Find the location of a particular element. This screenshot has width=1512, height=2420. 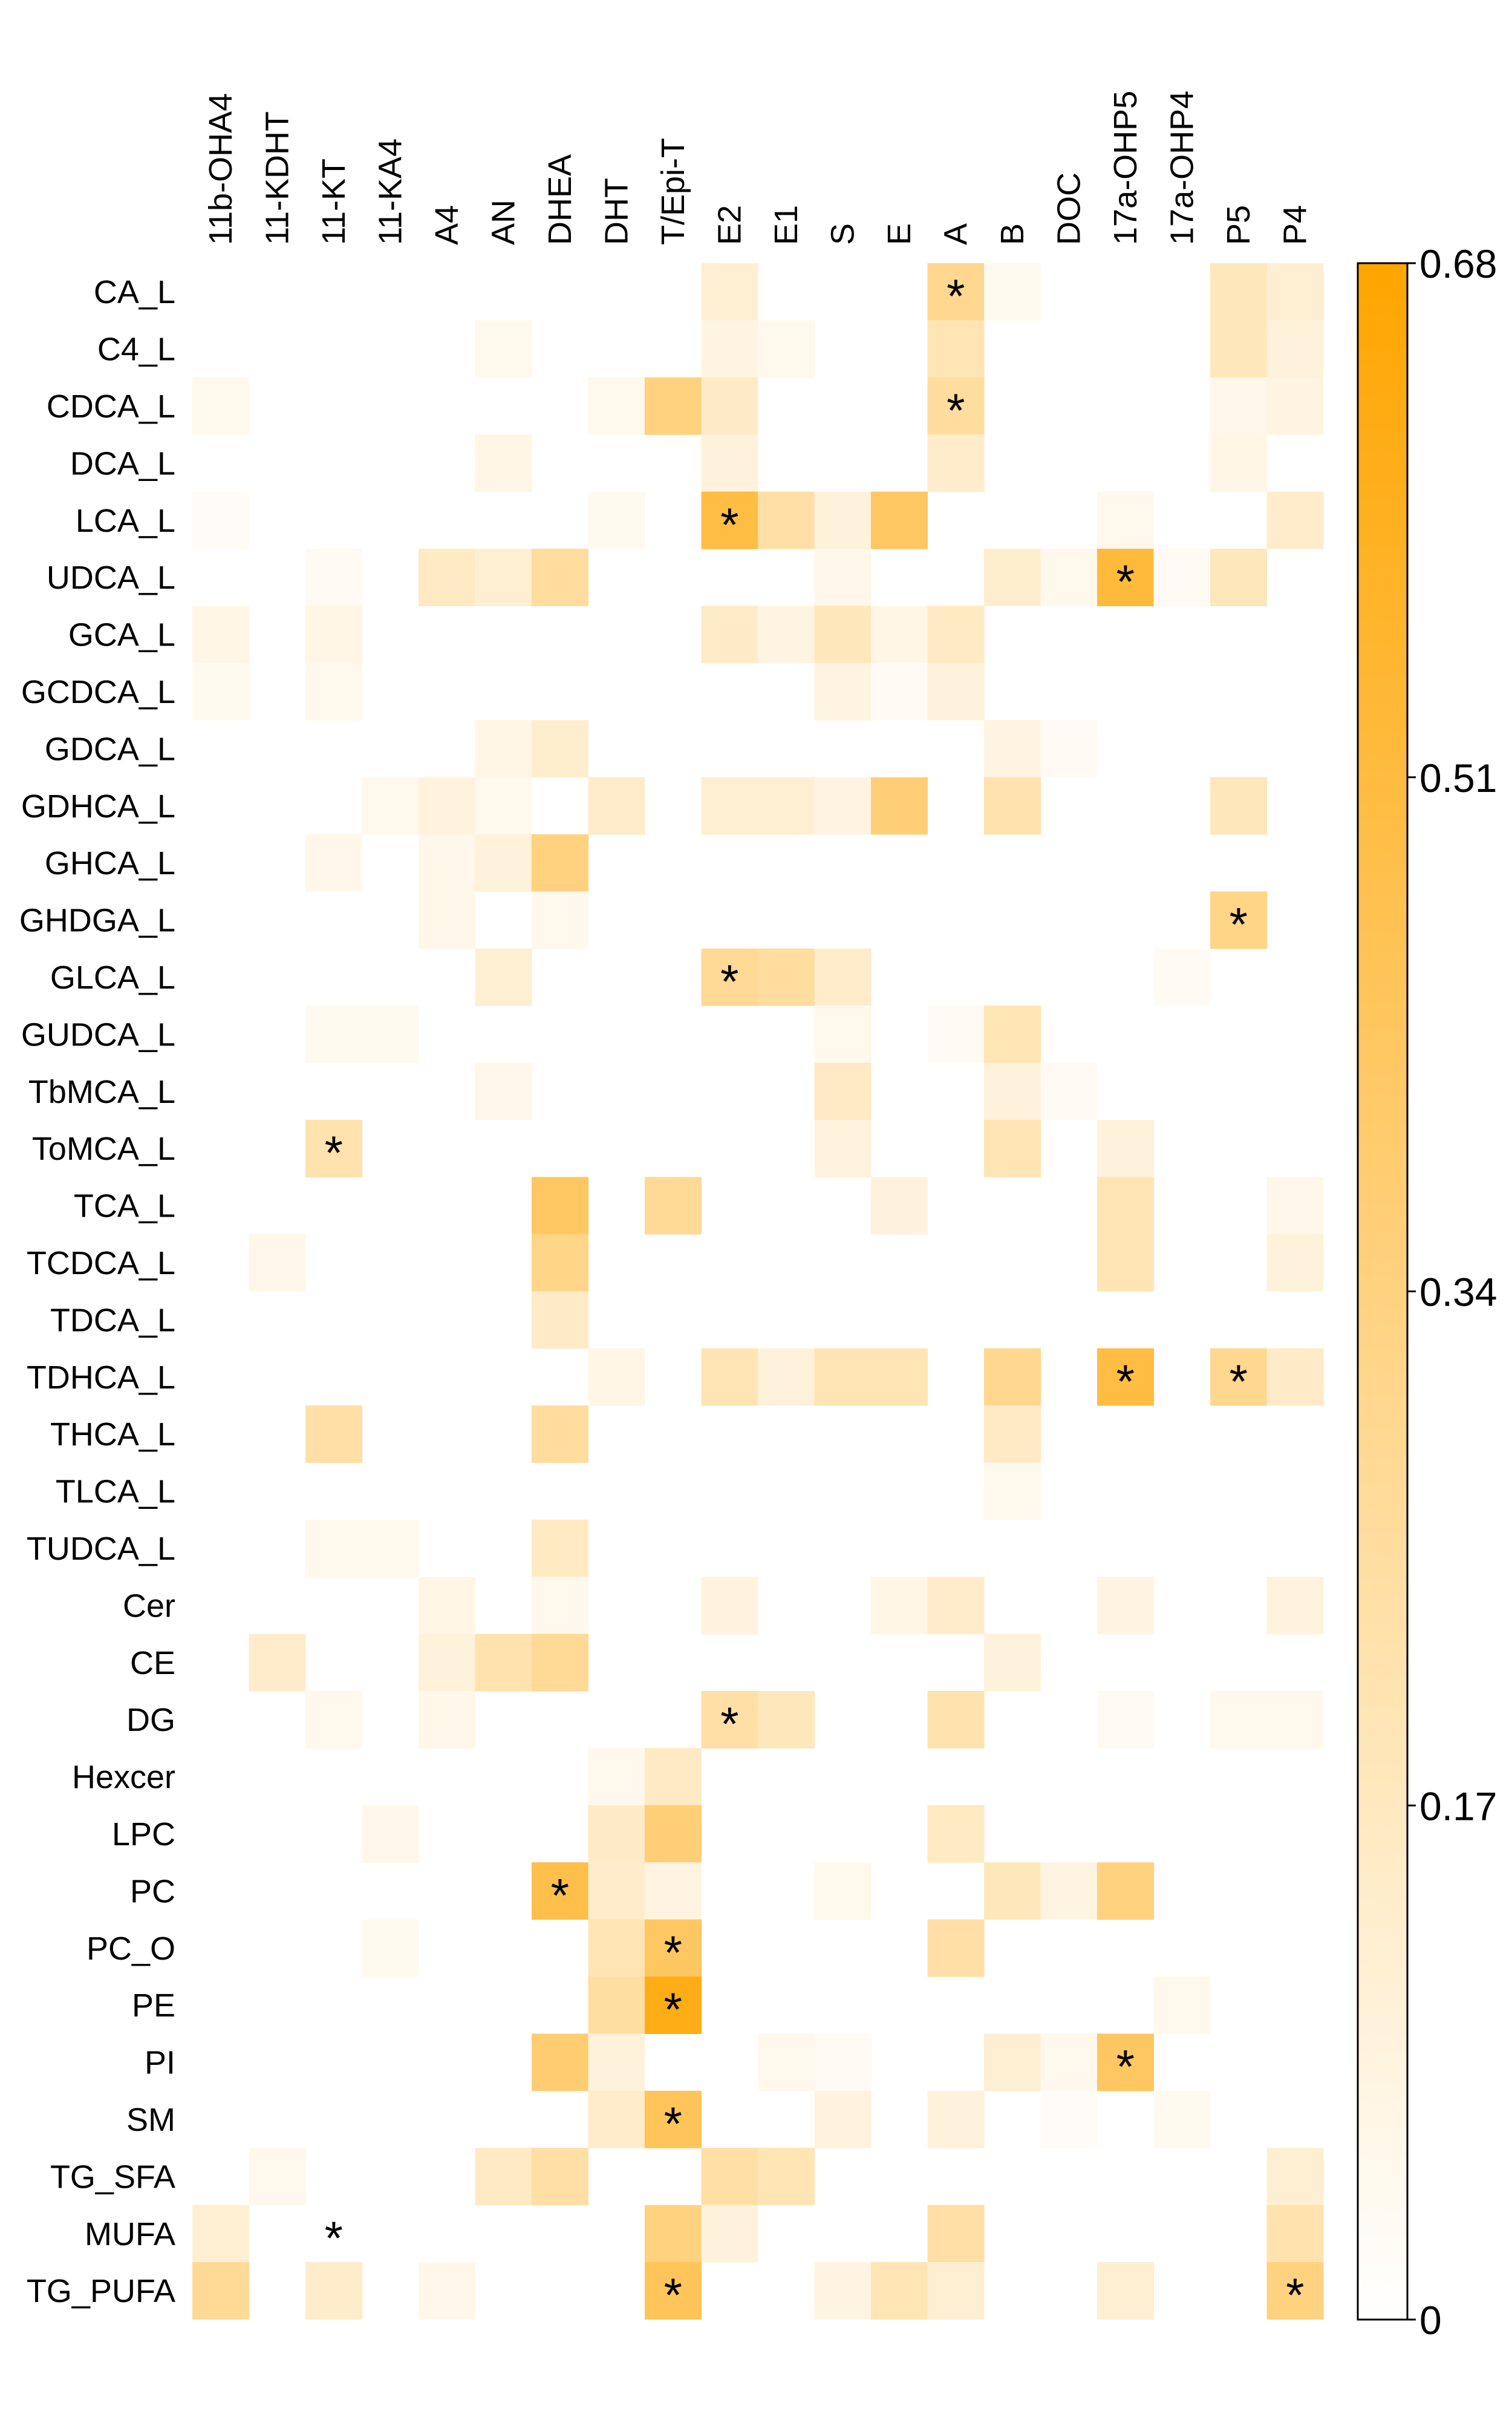

heatmap-cell-gdhca-l-s is located at coordinates (843, 806).